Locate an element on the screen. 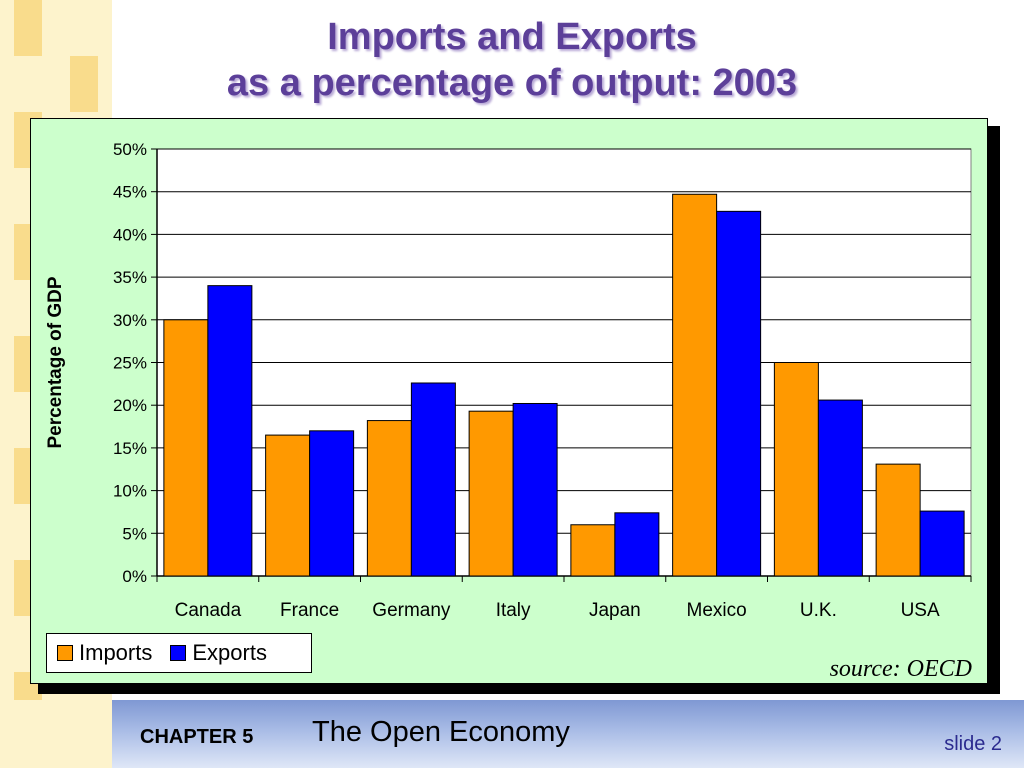  y-tick-label: 25% is located at coordinates (130, 363).